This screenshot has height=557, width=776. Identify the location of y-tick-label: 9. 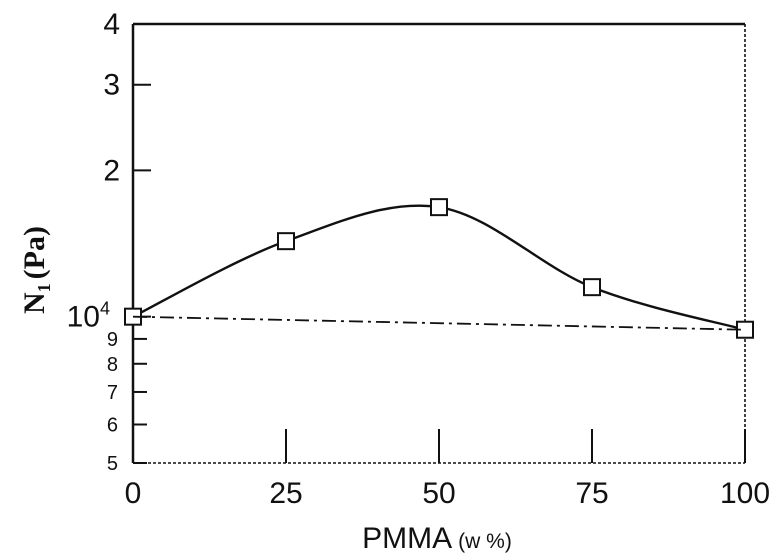
(112, 340).